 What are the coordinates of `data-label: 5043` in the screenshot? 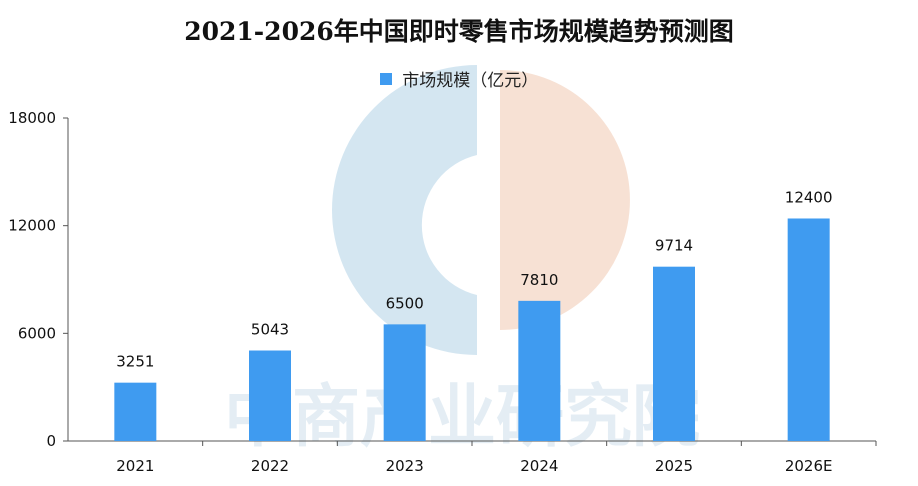 It's located at (270, 330).